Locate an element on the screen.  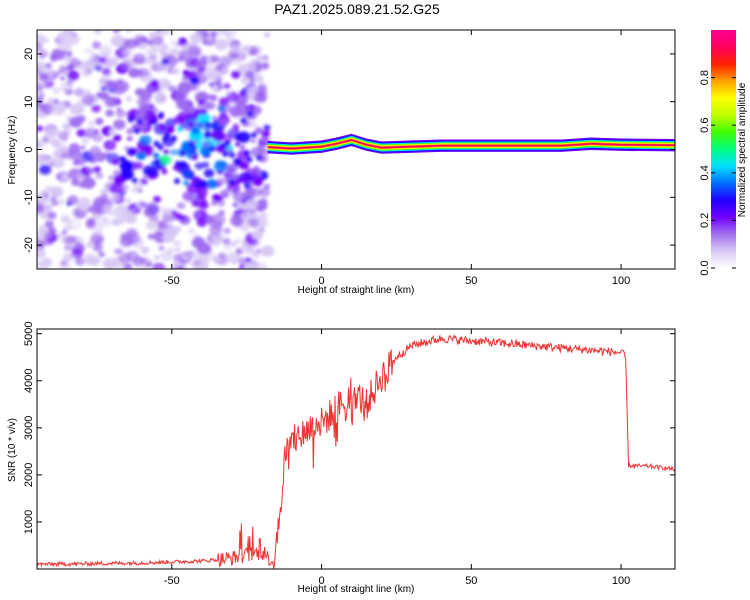
snr-x-tick-label: 100 is located at coordinates (621, 581).